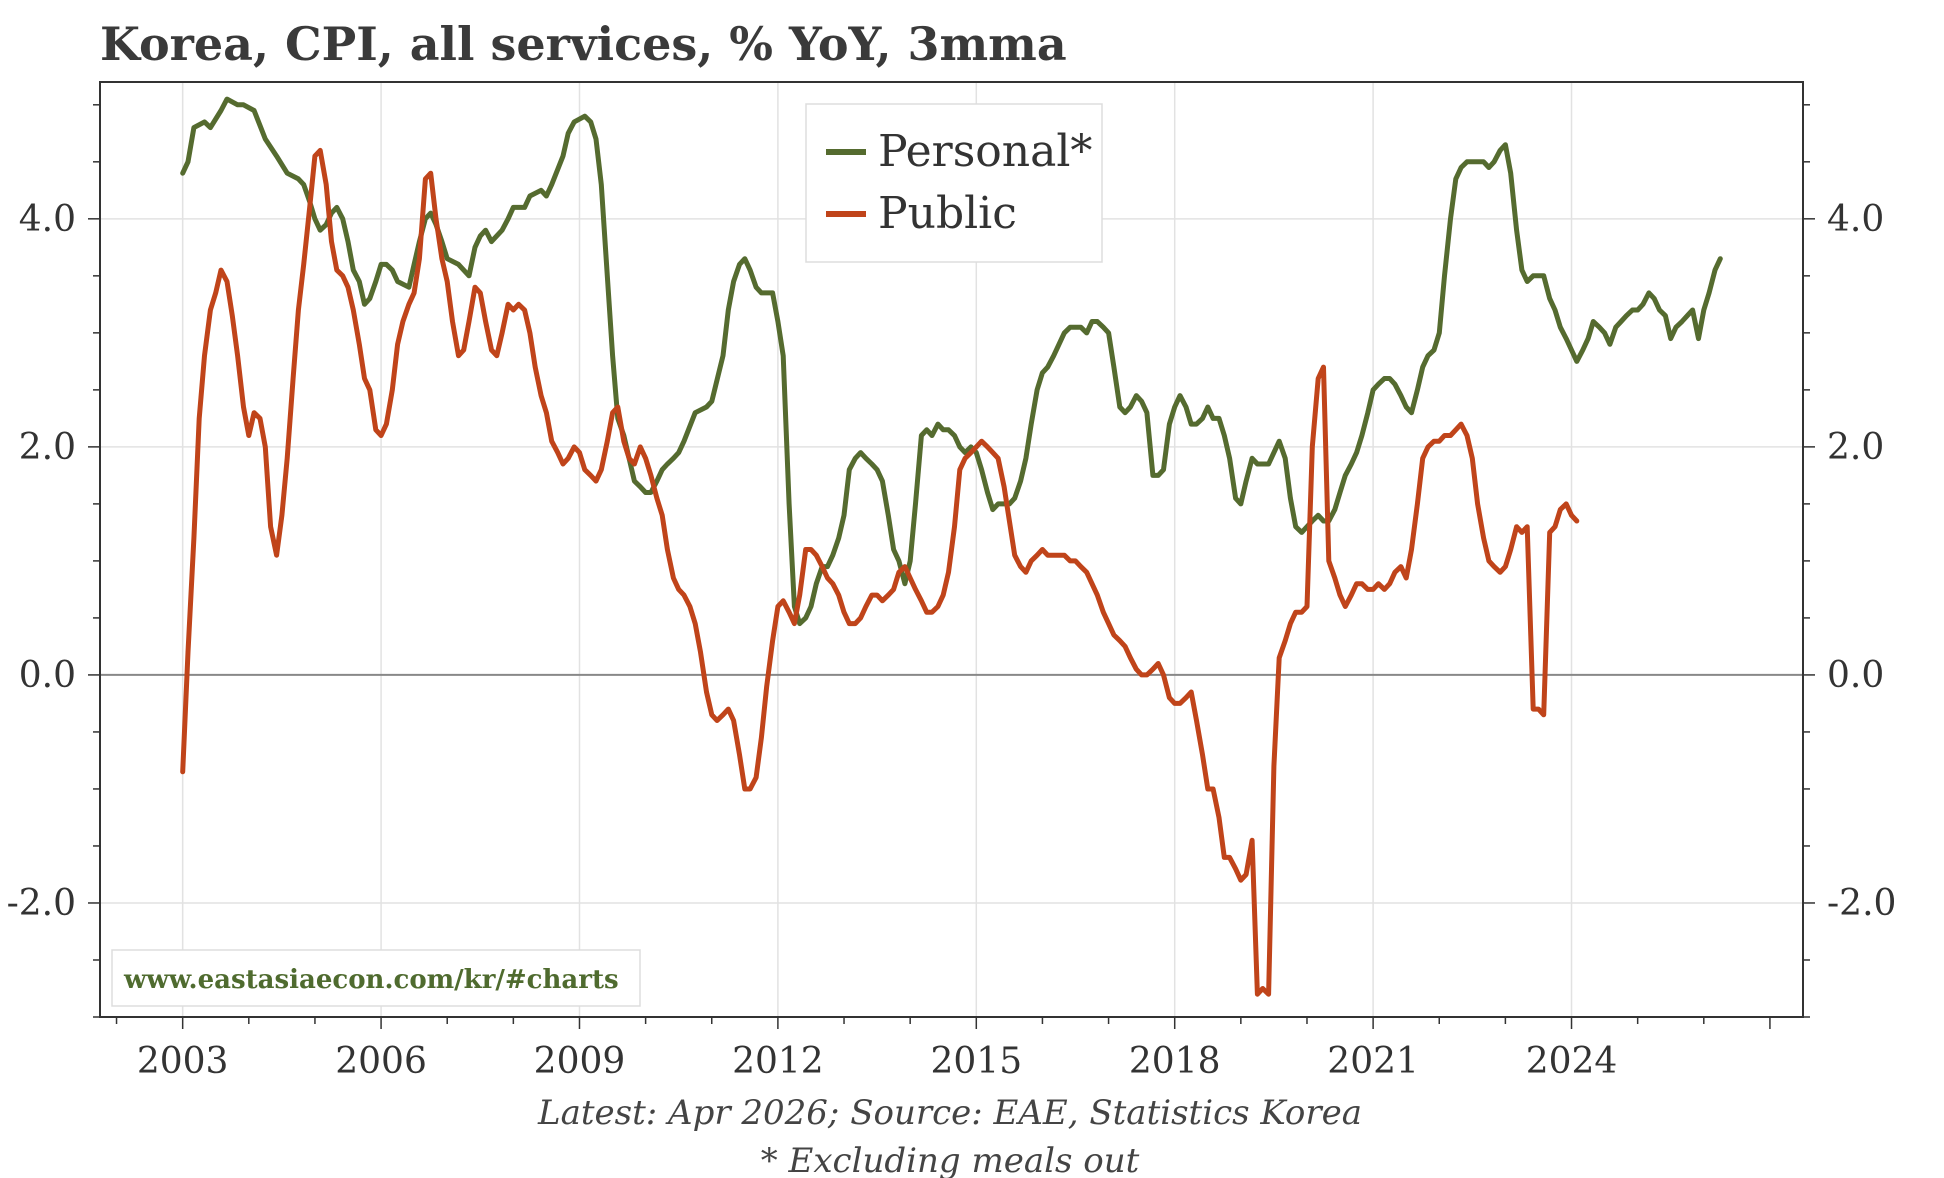 This screenshot has height=1178, width=1944. I want to click on x-tick-label: 2018, so click(1175, 1061).